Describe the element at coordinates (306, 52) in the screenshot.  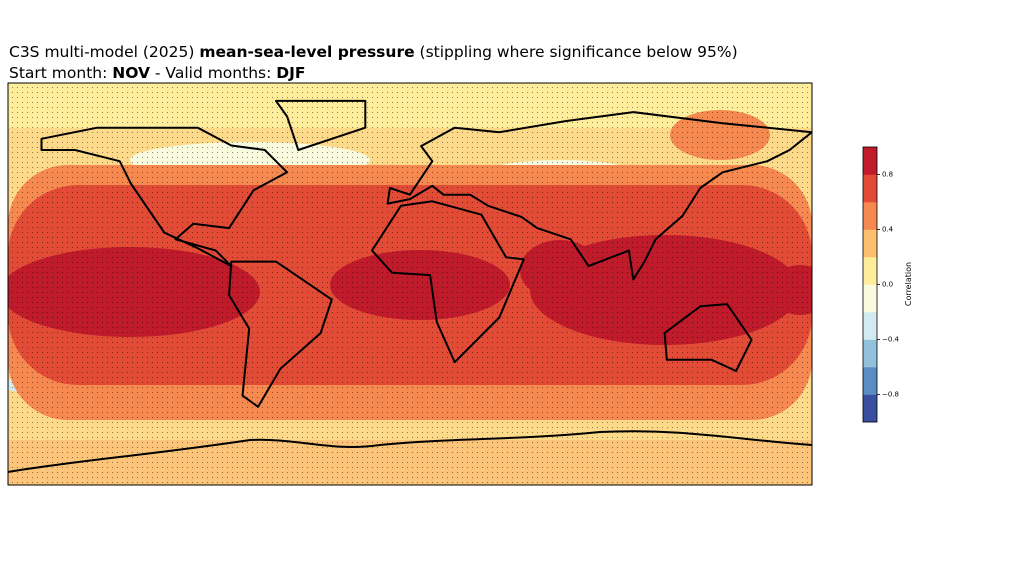
I see `title-part: mean-sea-level pressure` at that location.